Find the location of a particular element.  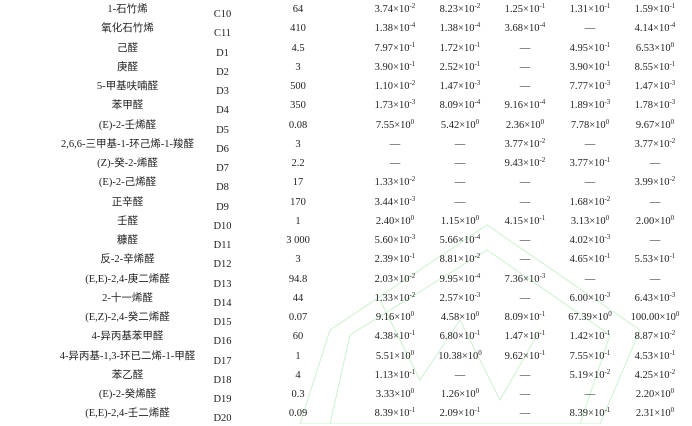

compound-name: 己醛 is located at coordinates (127, 48).